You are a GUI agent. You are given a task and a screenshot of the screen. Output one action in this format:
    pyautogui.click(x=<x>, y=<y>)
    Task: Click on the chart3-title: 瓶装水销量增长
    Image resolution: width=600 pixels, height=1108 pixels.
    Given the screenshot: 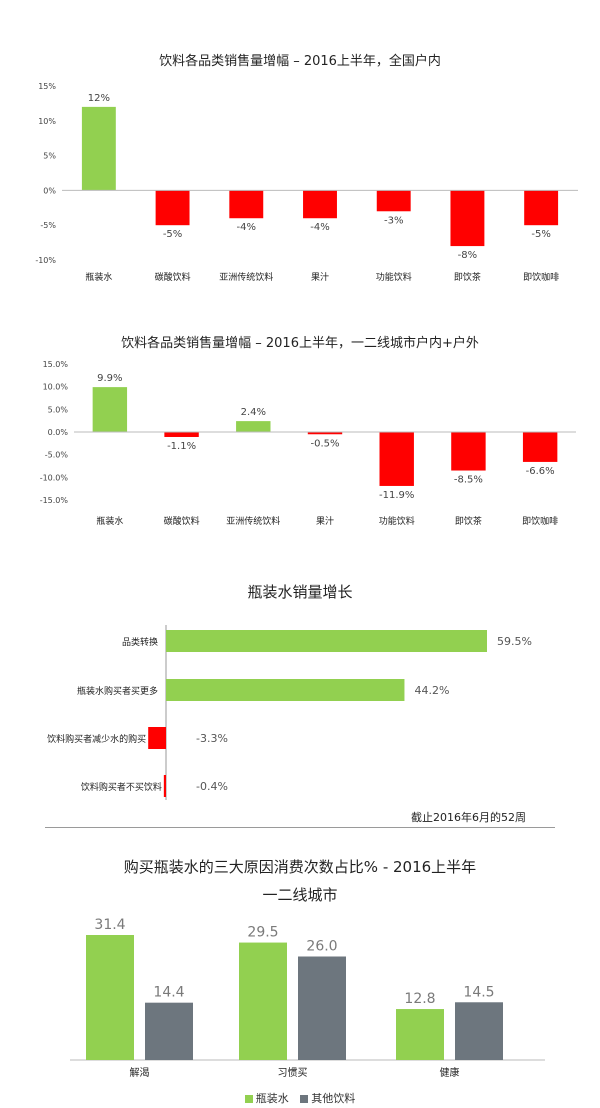 What is the action you would take?
    pyautogui.click(x=300, y=592)
    